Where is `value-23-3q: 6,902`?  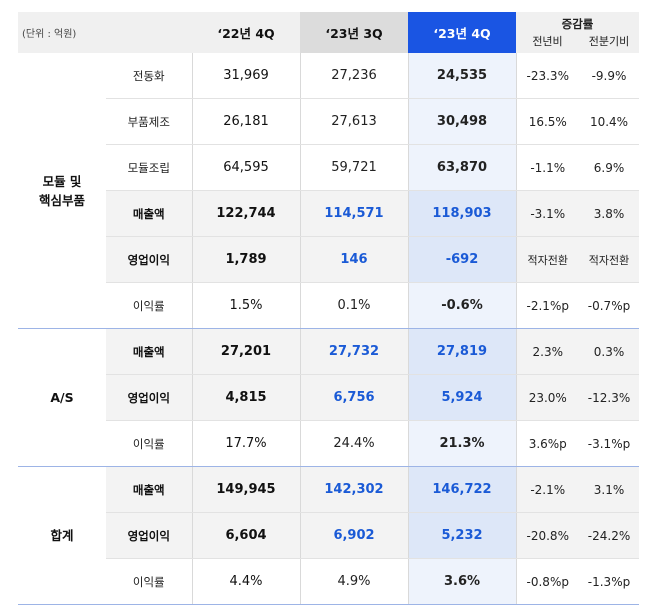 value-23-3q: 6,902 is located at coordinates (353, 535).